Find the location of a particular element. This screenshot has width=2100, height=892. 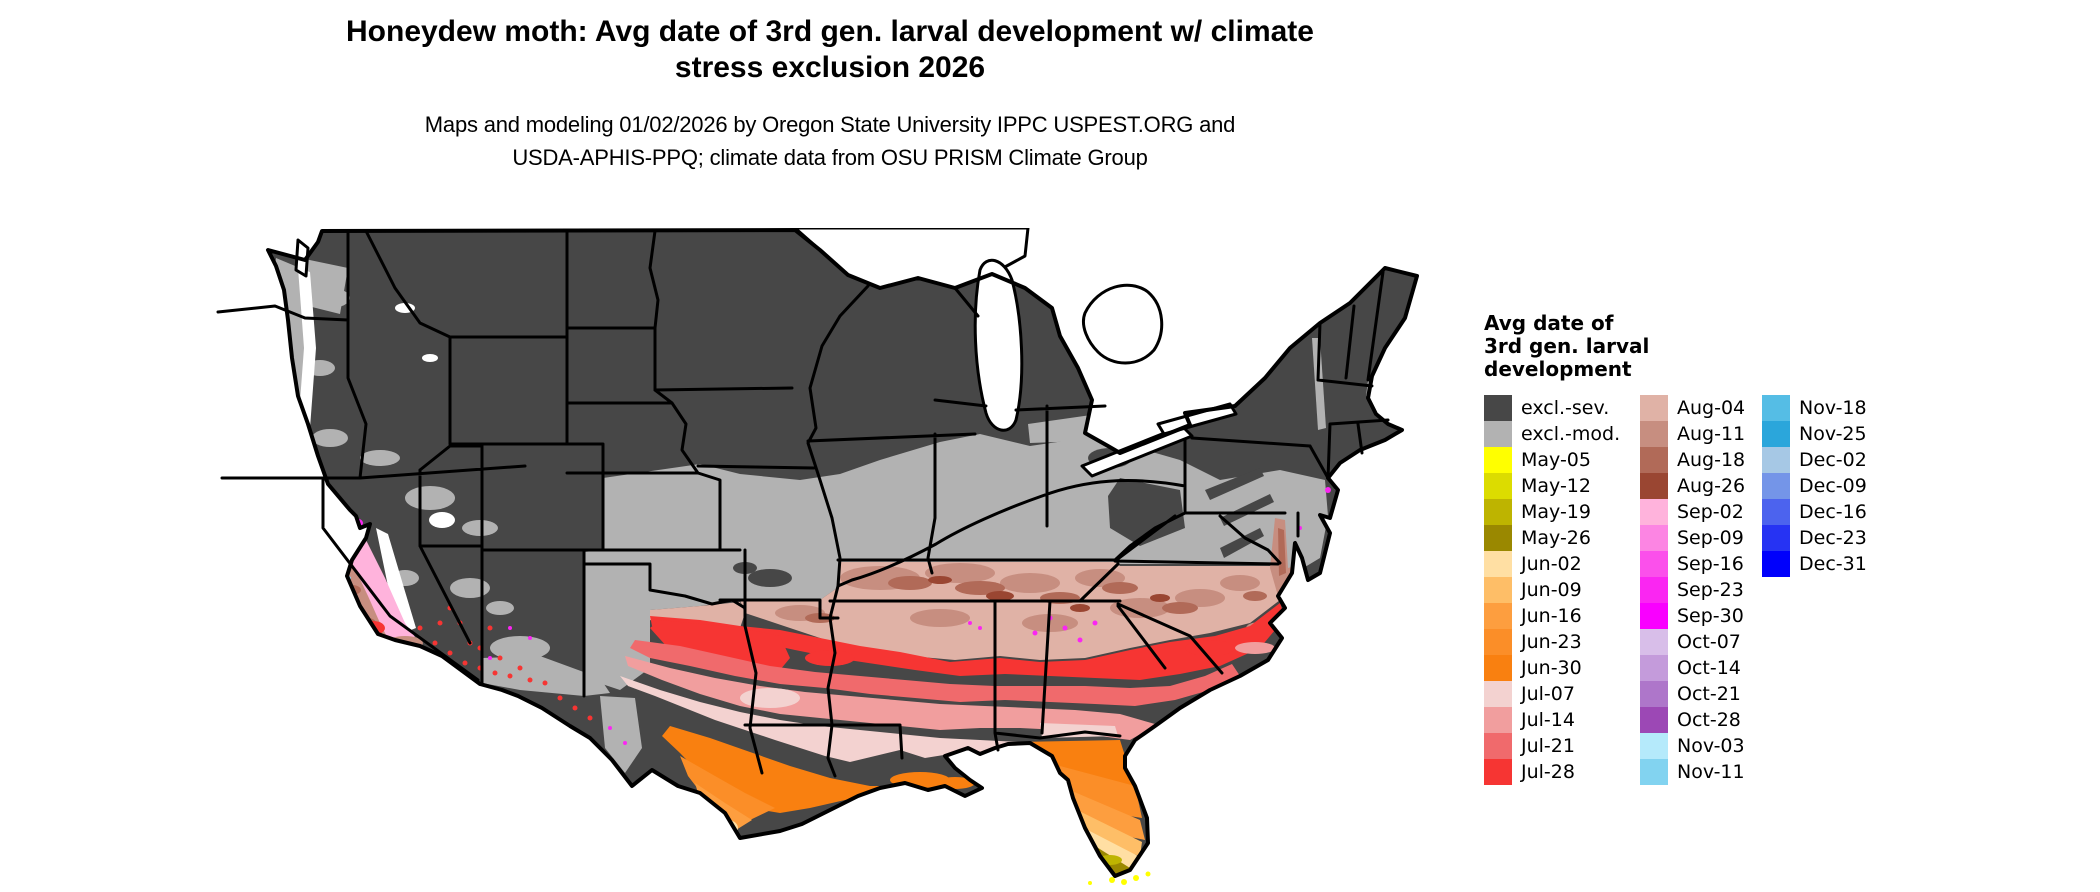

map-white-great-salt-lake is located at coordinates (442, 520).